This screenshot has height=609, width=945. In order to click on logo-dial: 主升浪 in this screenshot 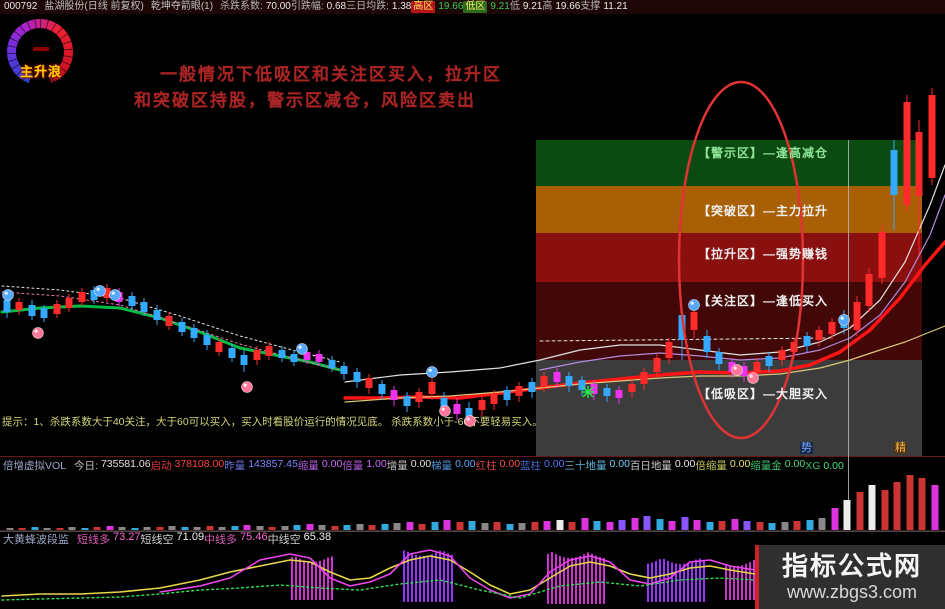, I will do `click(41, 57)`.